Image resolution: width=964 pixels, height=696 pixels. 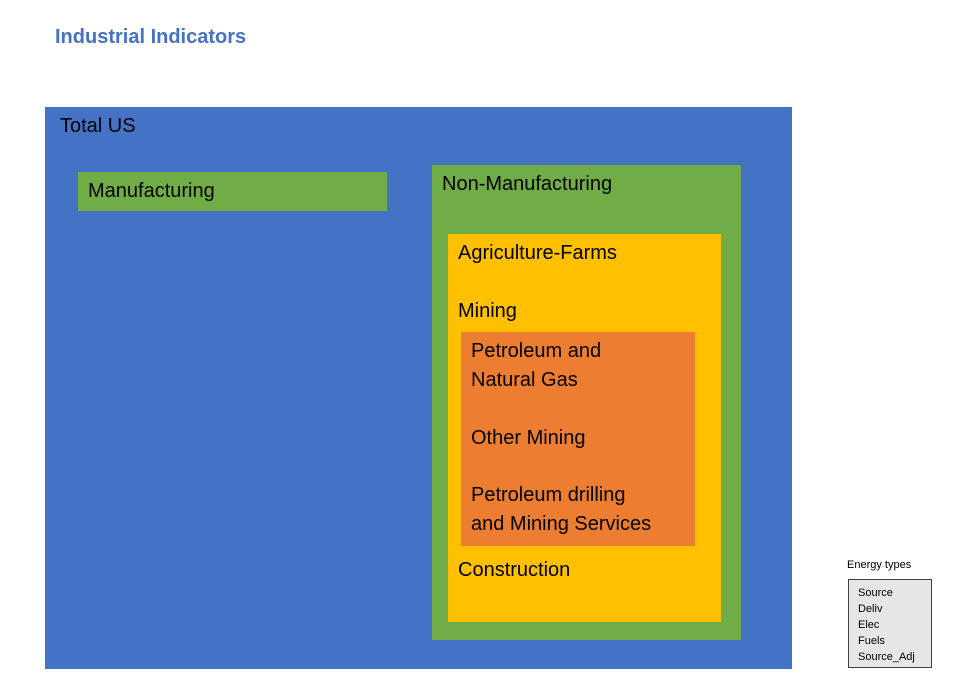 What do you see at coordinates (871, 641) in the screenshot?
I see `energy-type-item: Fuels` at bounding box center [871, 641].